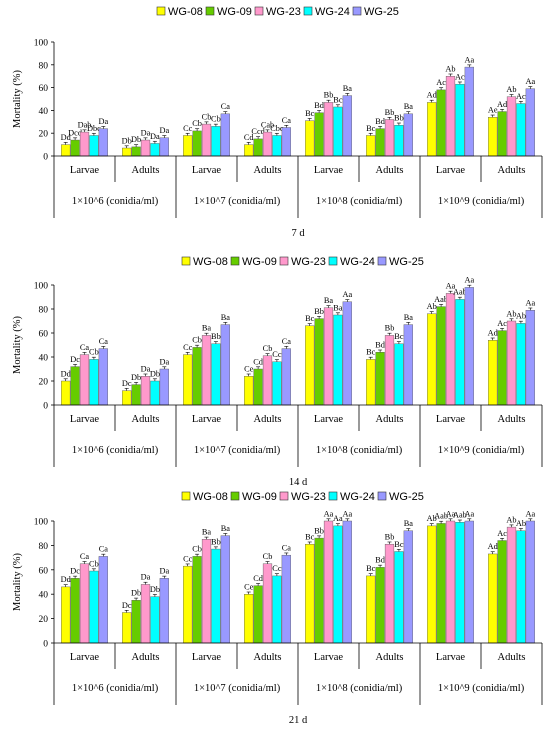 The width and height of the screenshot is (550, 733). Describe the element at coordinates (357, 497) in the screenshot. I see `legend-entry-label: WG-24` at that location.